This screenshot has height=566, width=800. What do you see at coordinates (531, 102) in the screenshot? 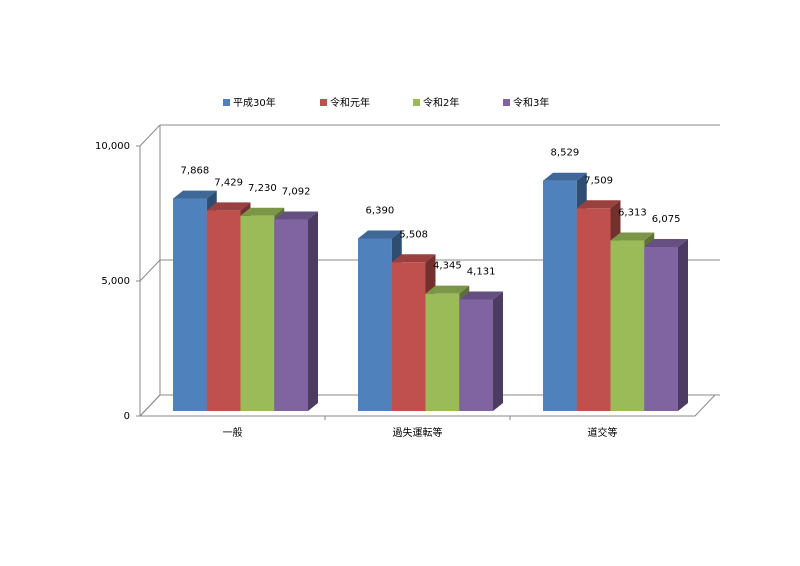
I see `legend-label: 令和3年` at bounding box center [531, 102].